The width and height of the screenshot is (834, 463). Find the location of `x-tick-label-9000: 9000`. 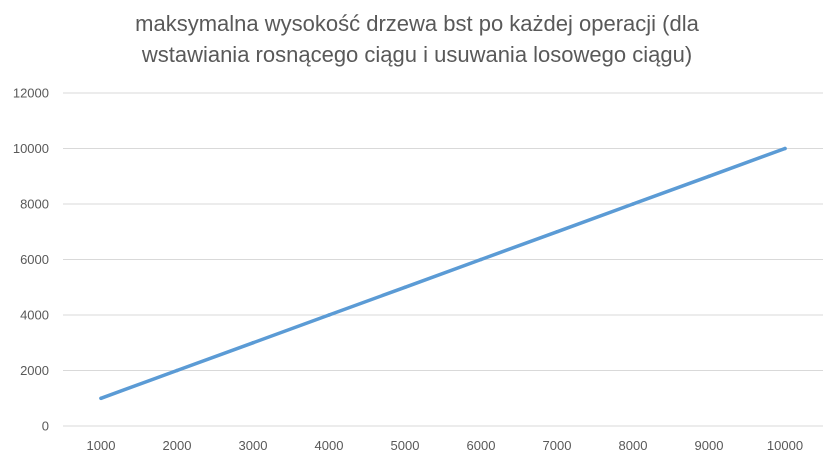

x-tick-label-9000: 9000 is located at coordinates (709, 445).